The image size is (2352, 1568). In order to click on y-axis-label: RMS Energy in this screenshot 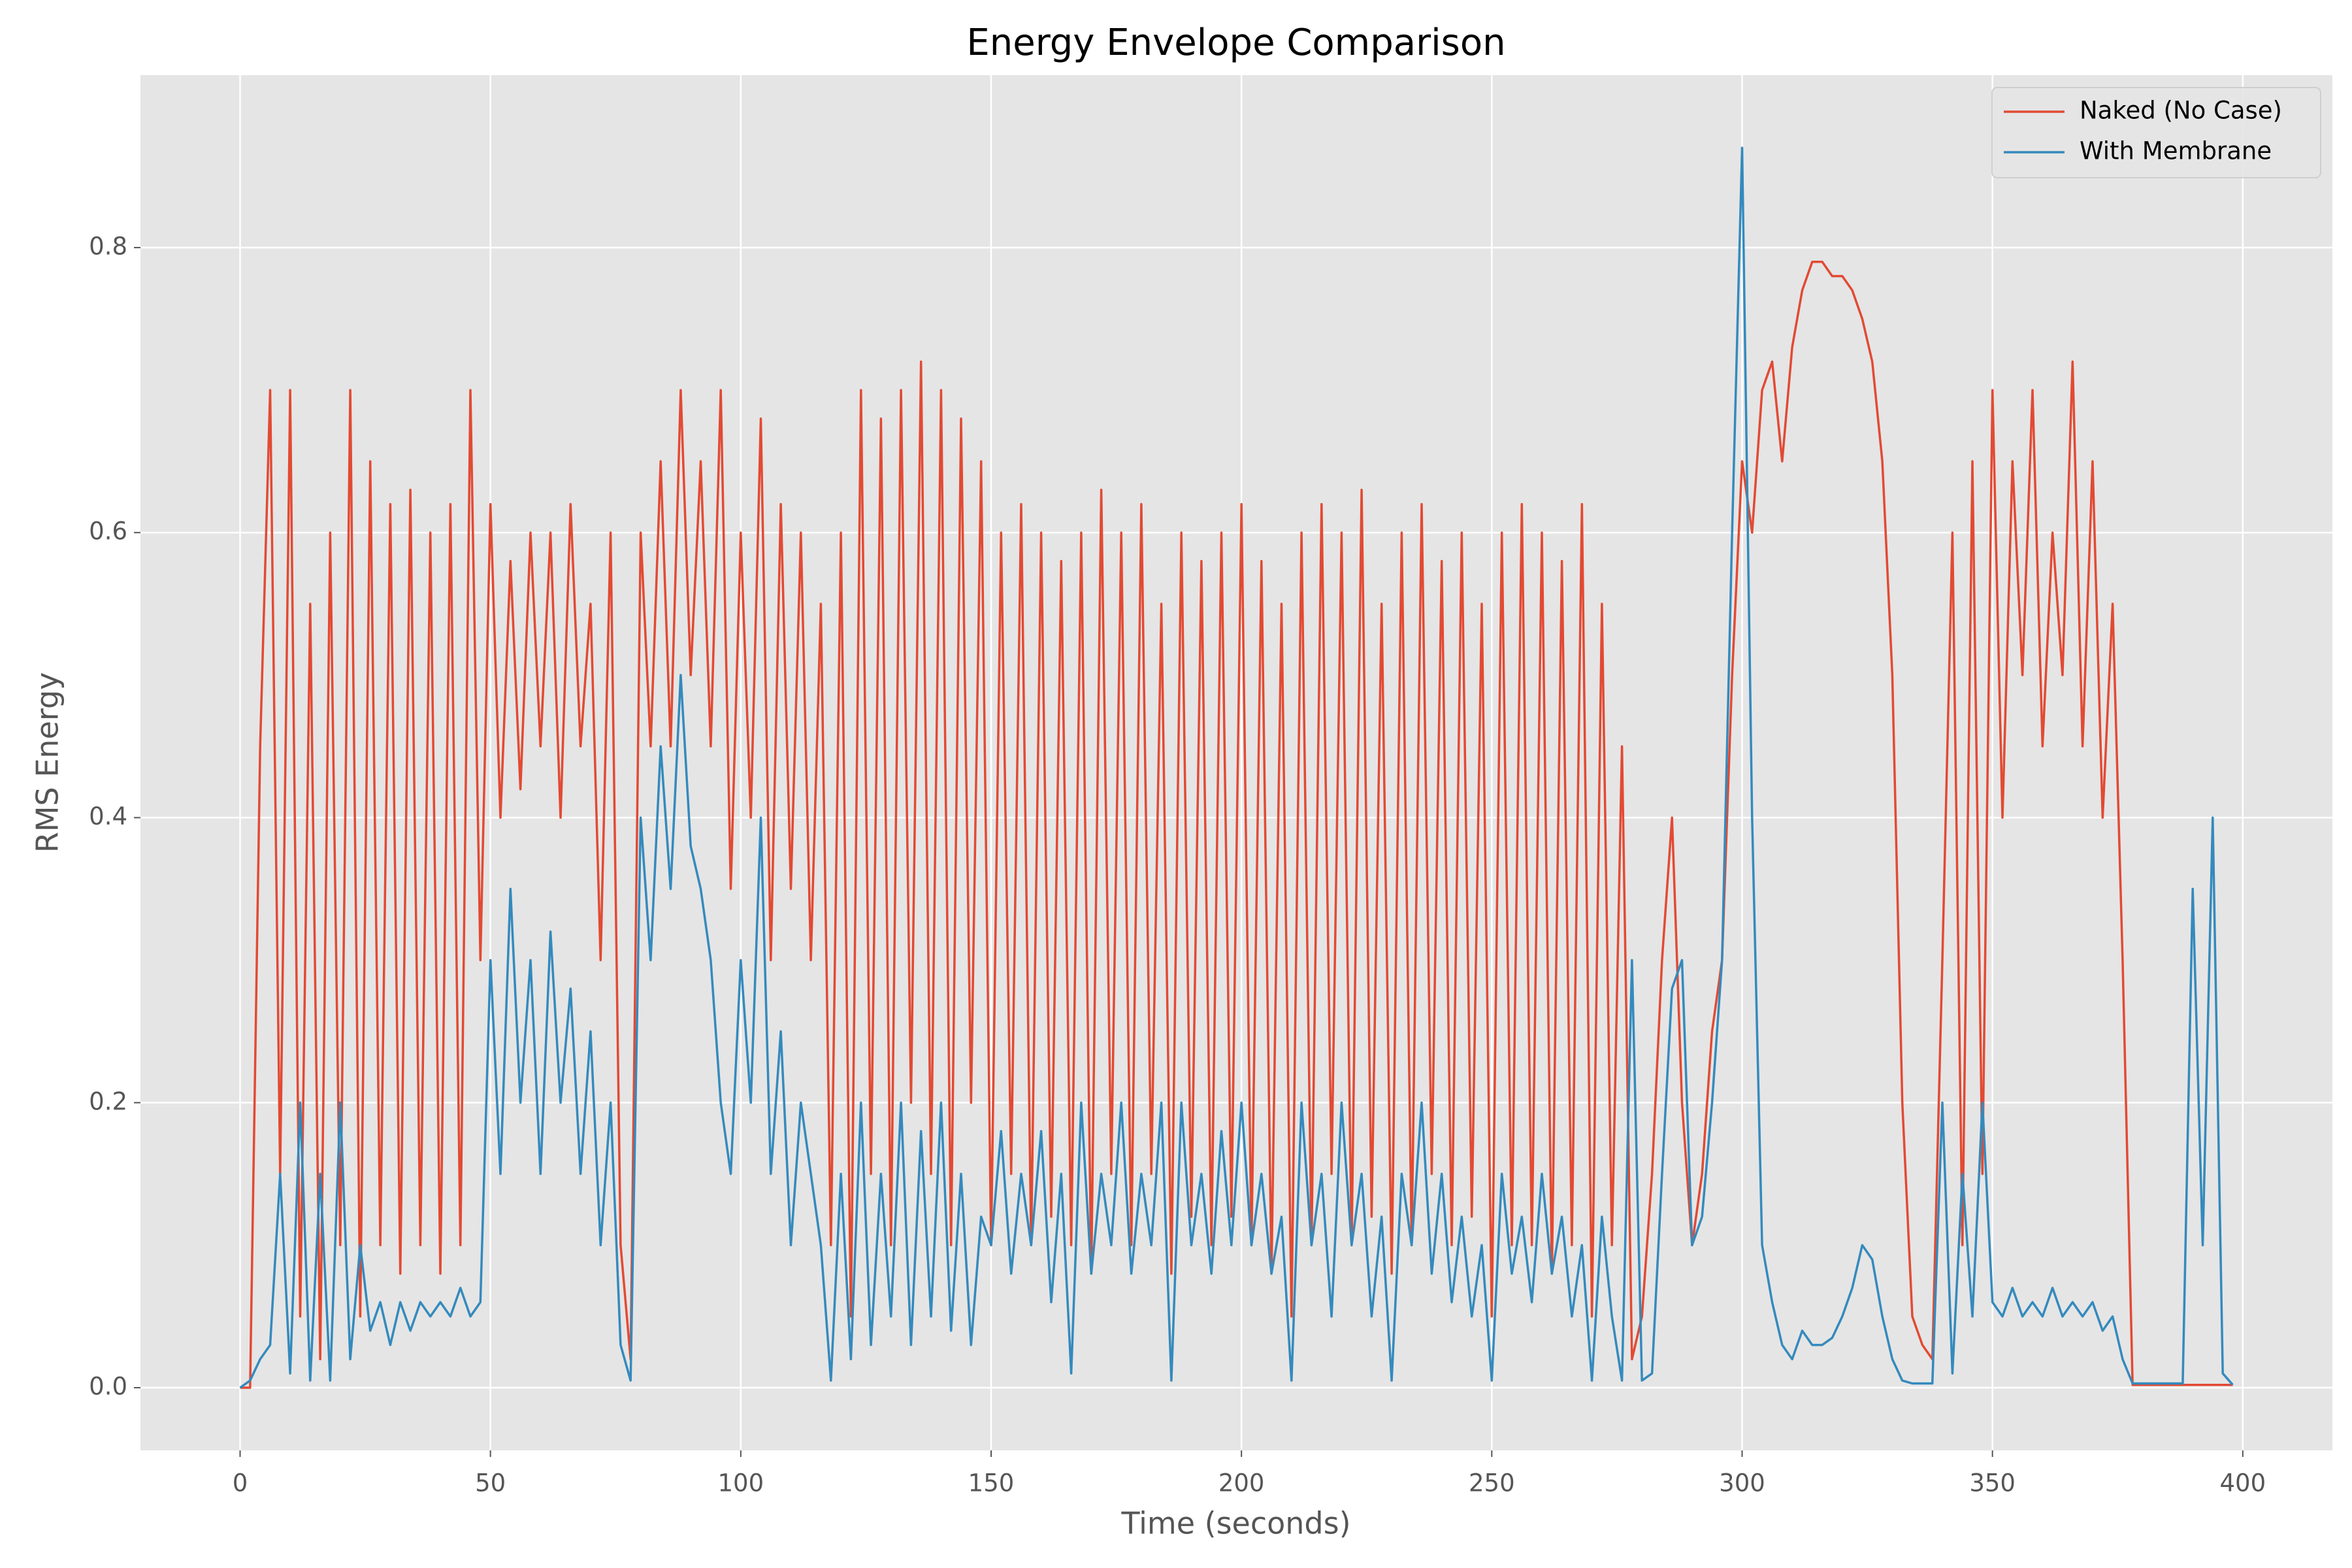, I will do `click(47, 762)`.